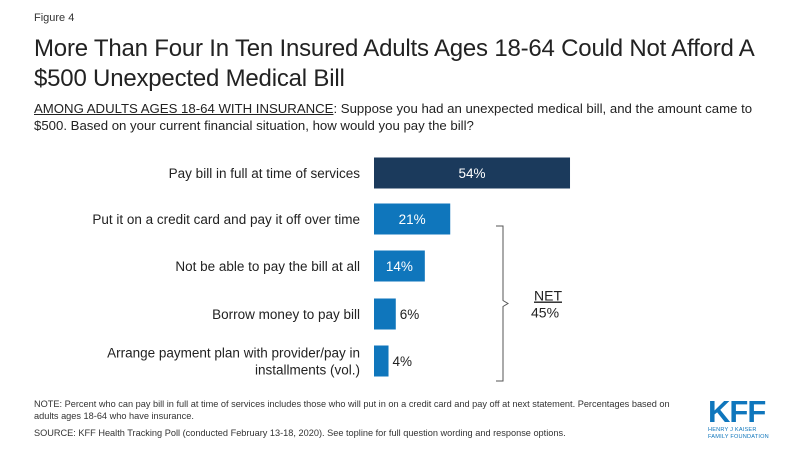  I want to click on logo-mark: KFF, so click(737, 411).